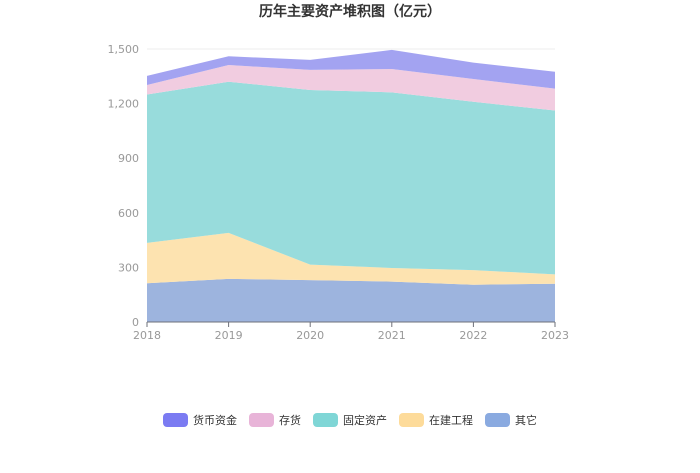  What do you see at coordinates (351, 300) in the screenshot?
I see `area-其它` at bounding box center [351, 300].